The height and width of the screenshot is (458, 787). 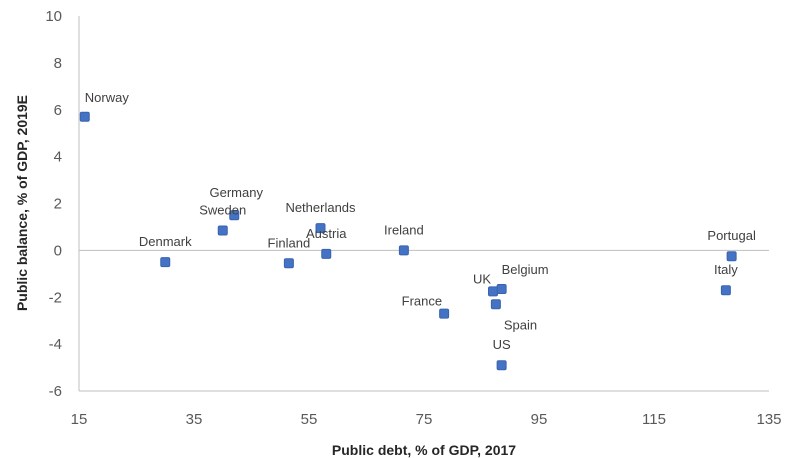 What do you see at coordinates (482, 278) in the screenshot?
I see `point-label: UK` at bounding box center [482, 278].